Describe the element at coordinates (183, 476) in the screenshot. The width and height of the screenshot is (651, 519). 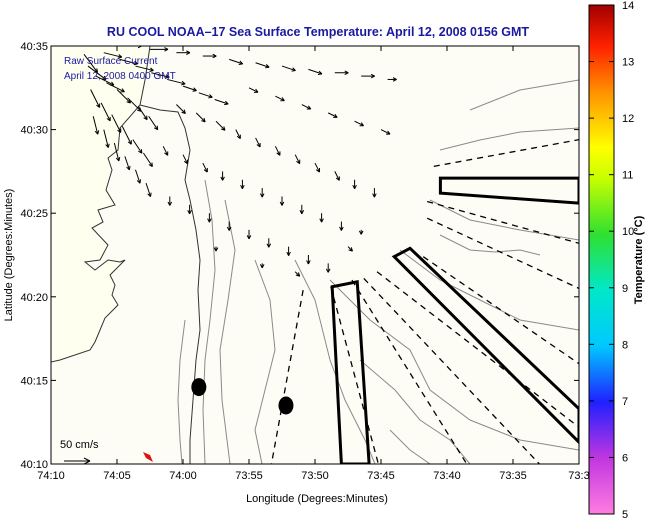
I see `x-tick-label: 74:00` at that location.